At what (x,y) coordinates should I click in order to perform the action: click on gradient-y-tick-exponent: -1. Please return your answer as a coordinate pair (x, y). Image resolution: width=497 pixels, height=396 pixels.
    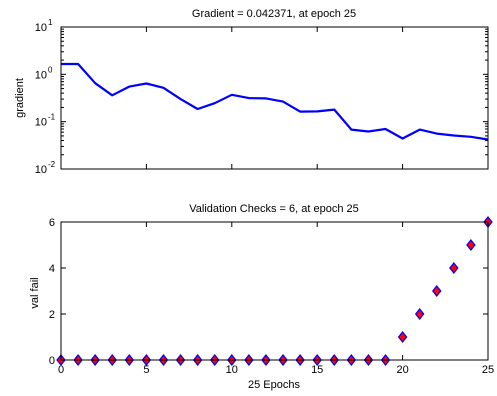
    Looking at the image, I should click on (52, 117).